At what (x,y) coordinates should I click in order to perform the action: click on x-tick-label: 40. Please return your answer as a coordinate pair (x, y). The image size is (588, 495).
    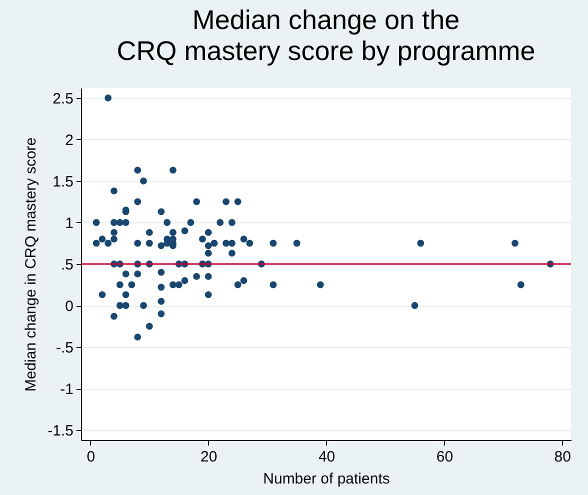
    Looking at the image, I should click on (327, 457).